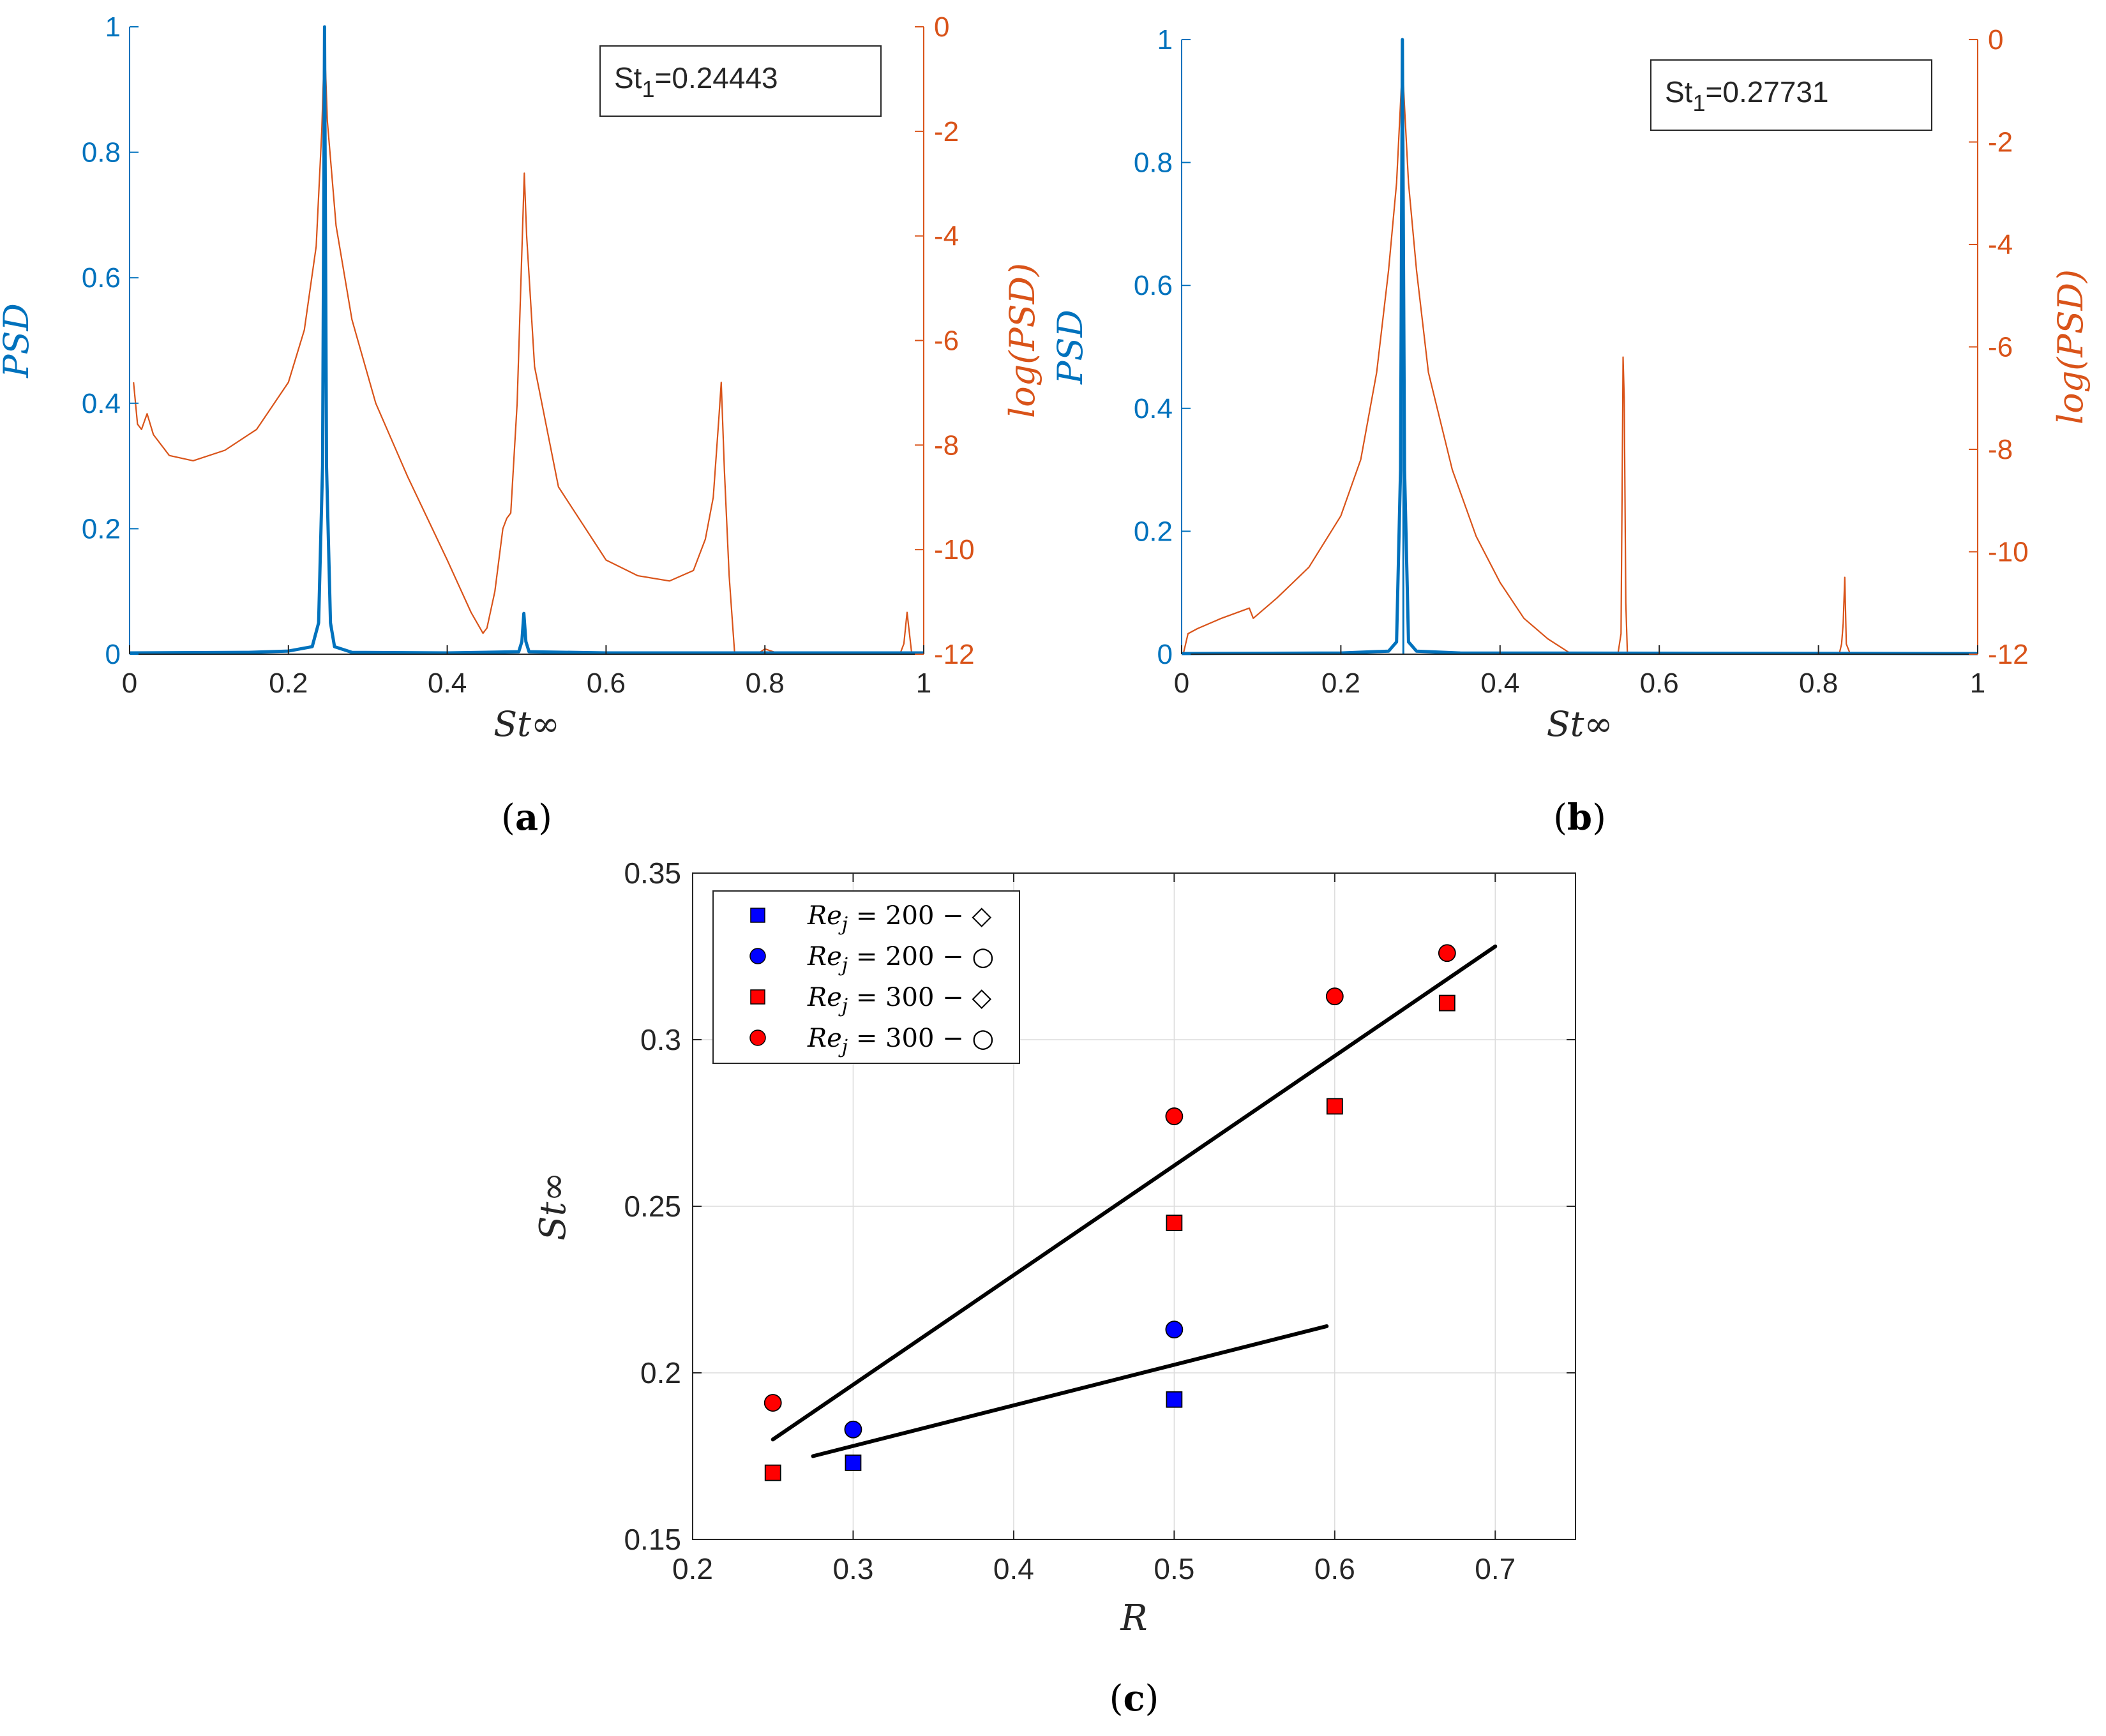  What do you see at coordinates (652, 1206) in the screenshot?
I see `y-tick-label: 0.25` at bounding box center [652, 1206].